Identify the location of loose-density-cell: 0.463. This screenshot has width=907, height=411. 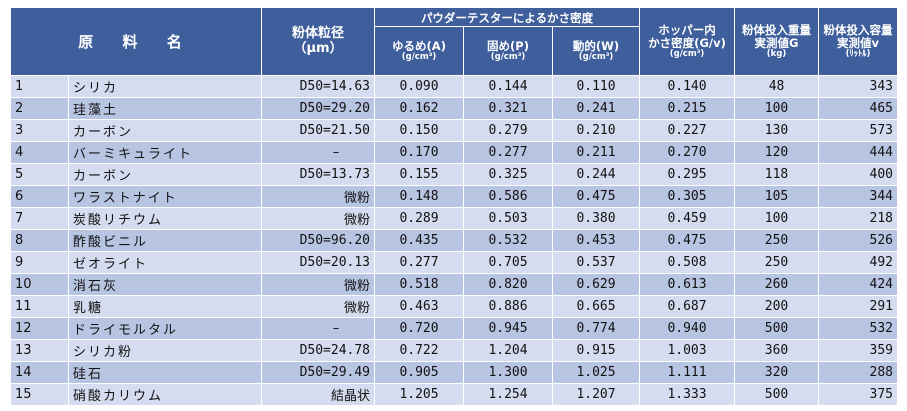
(419, 307).